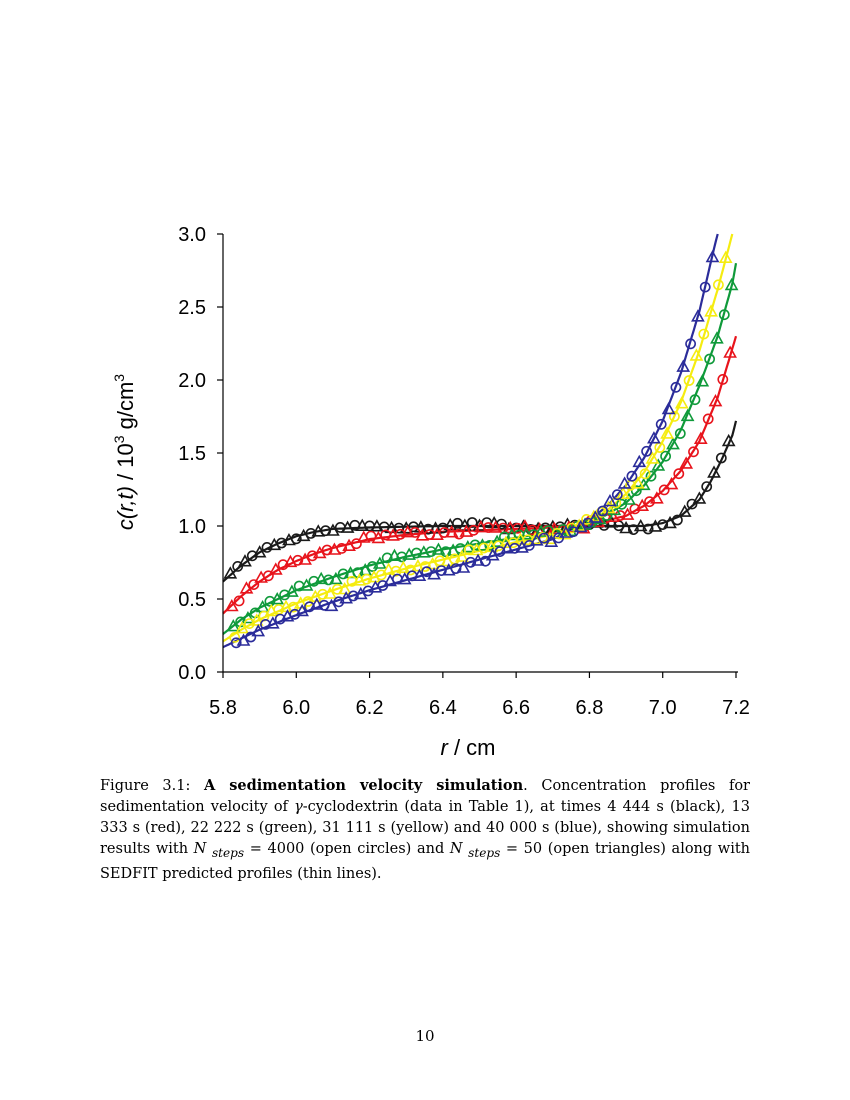 The height and width of the screenshot is (1100, 850). I want to click on y-tick-label: 2.0, so click(192, 381).